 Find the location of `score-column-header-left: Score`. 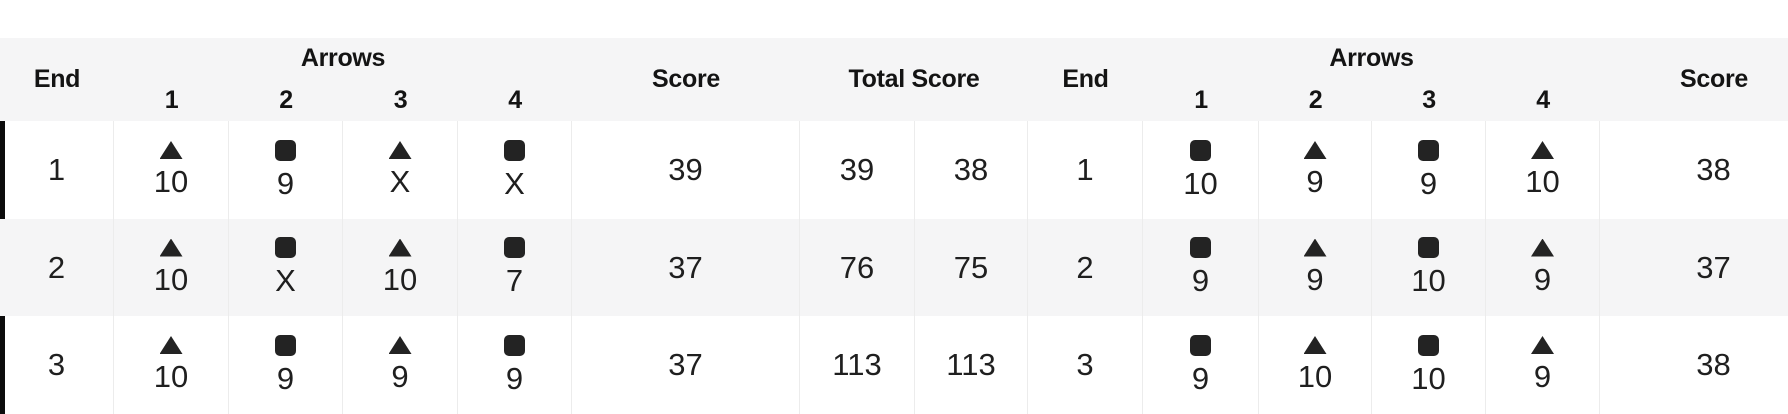

score-column-header-left: Score is located at coordinates (686, 79).